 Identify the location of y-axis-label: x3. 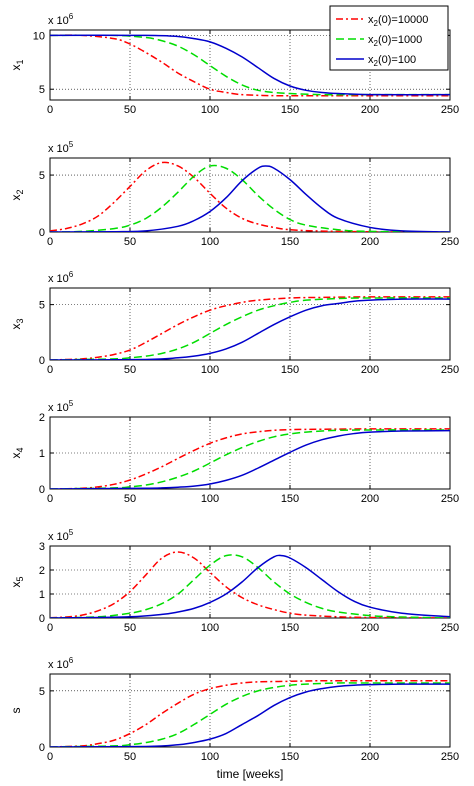
(17, 323).